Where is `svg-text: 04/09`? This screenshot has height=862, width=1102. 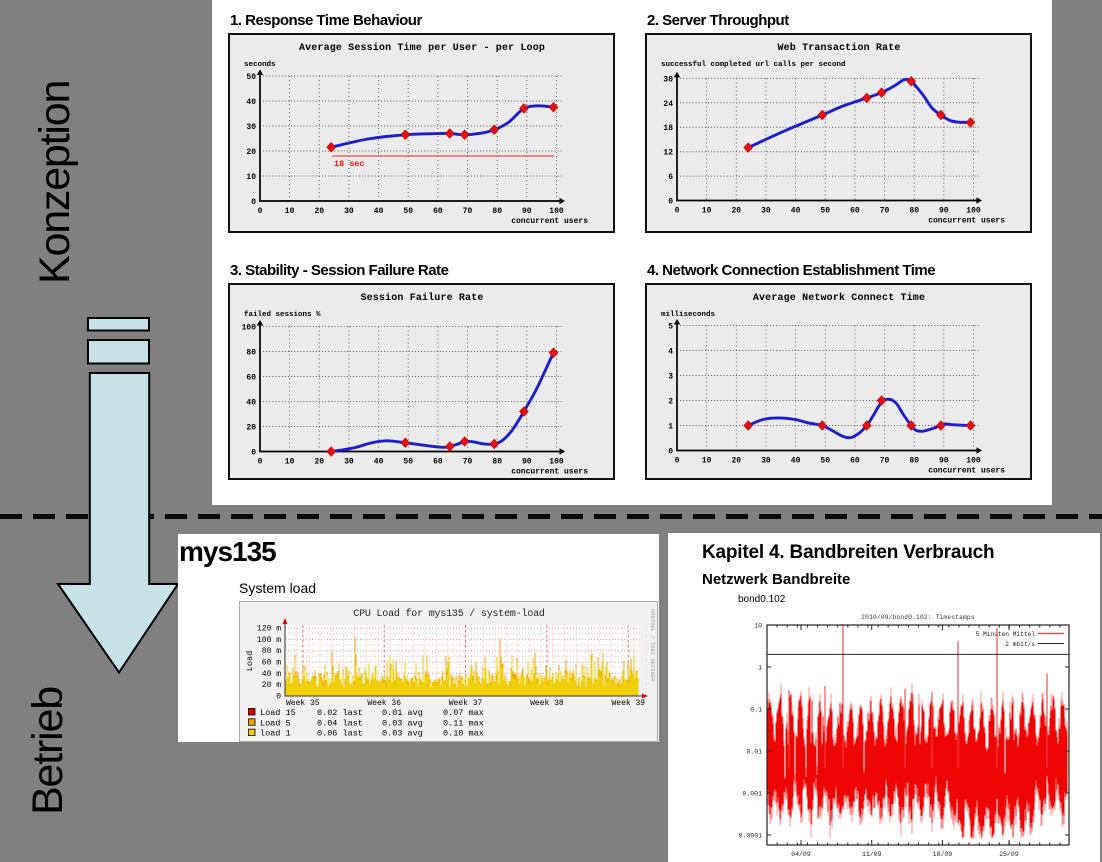 svg-text: 04/09 is located at coordinates (801, 854).